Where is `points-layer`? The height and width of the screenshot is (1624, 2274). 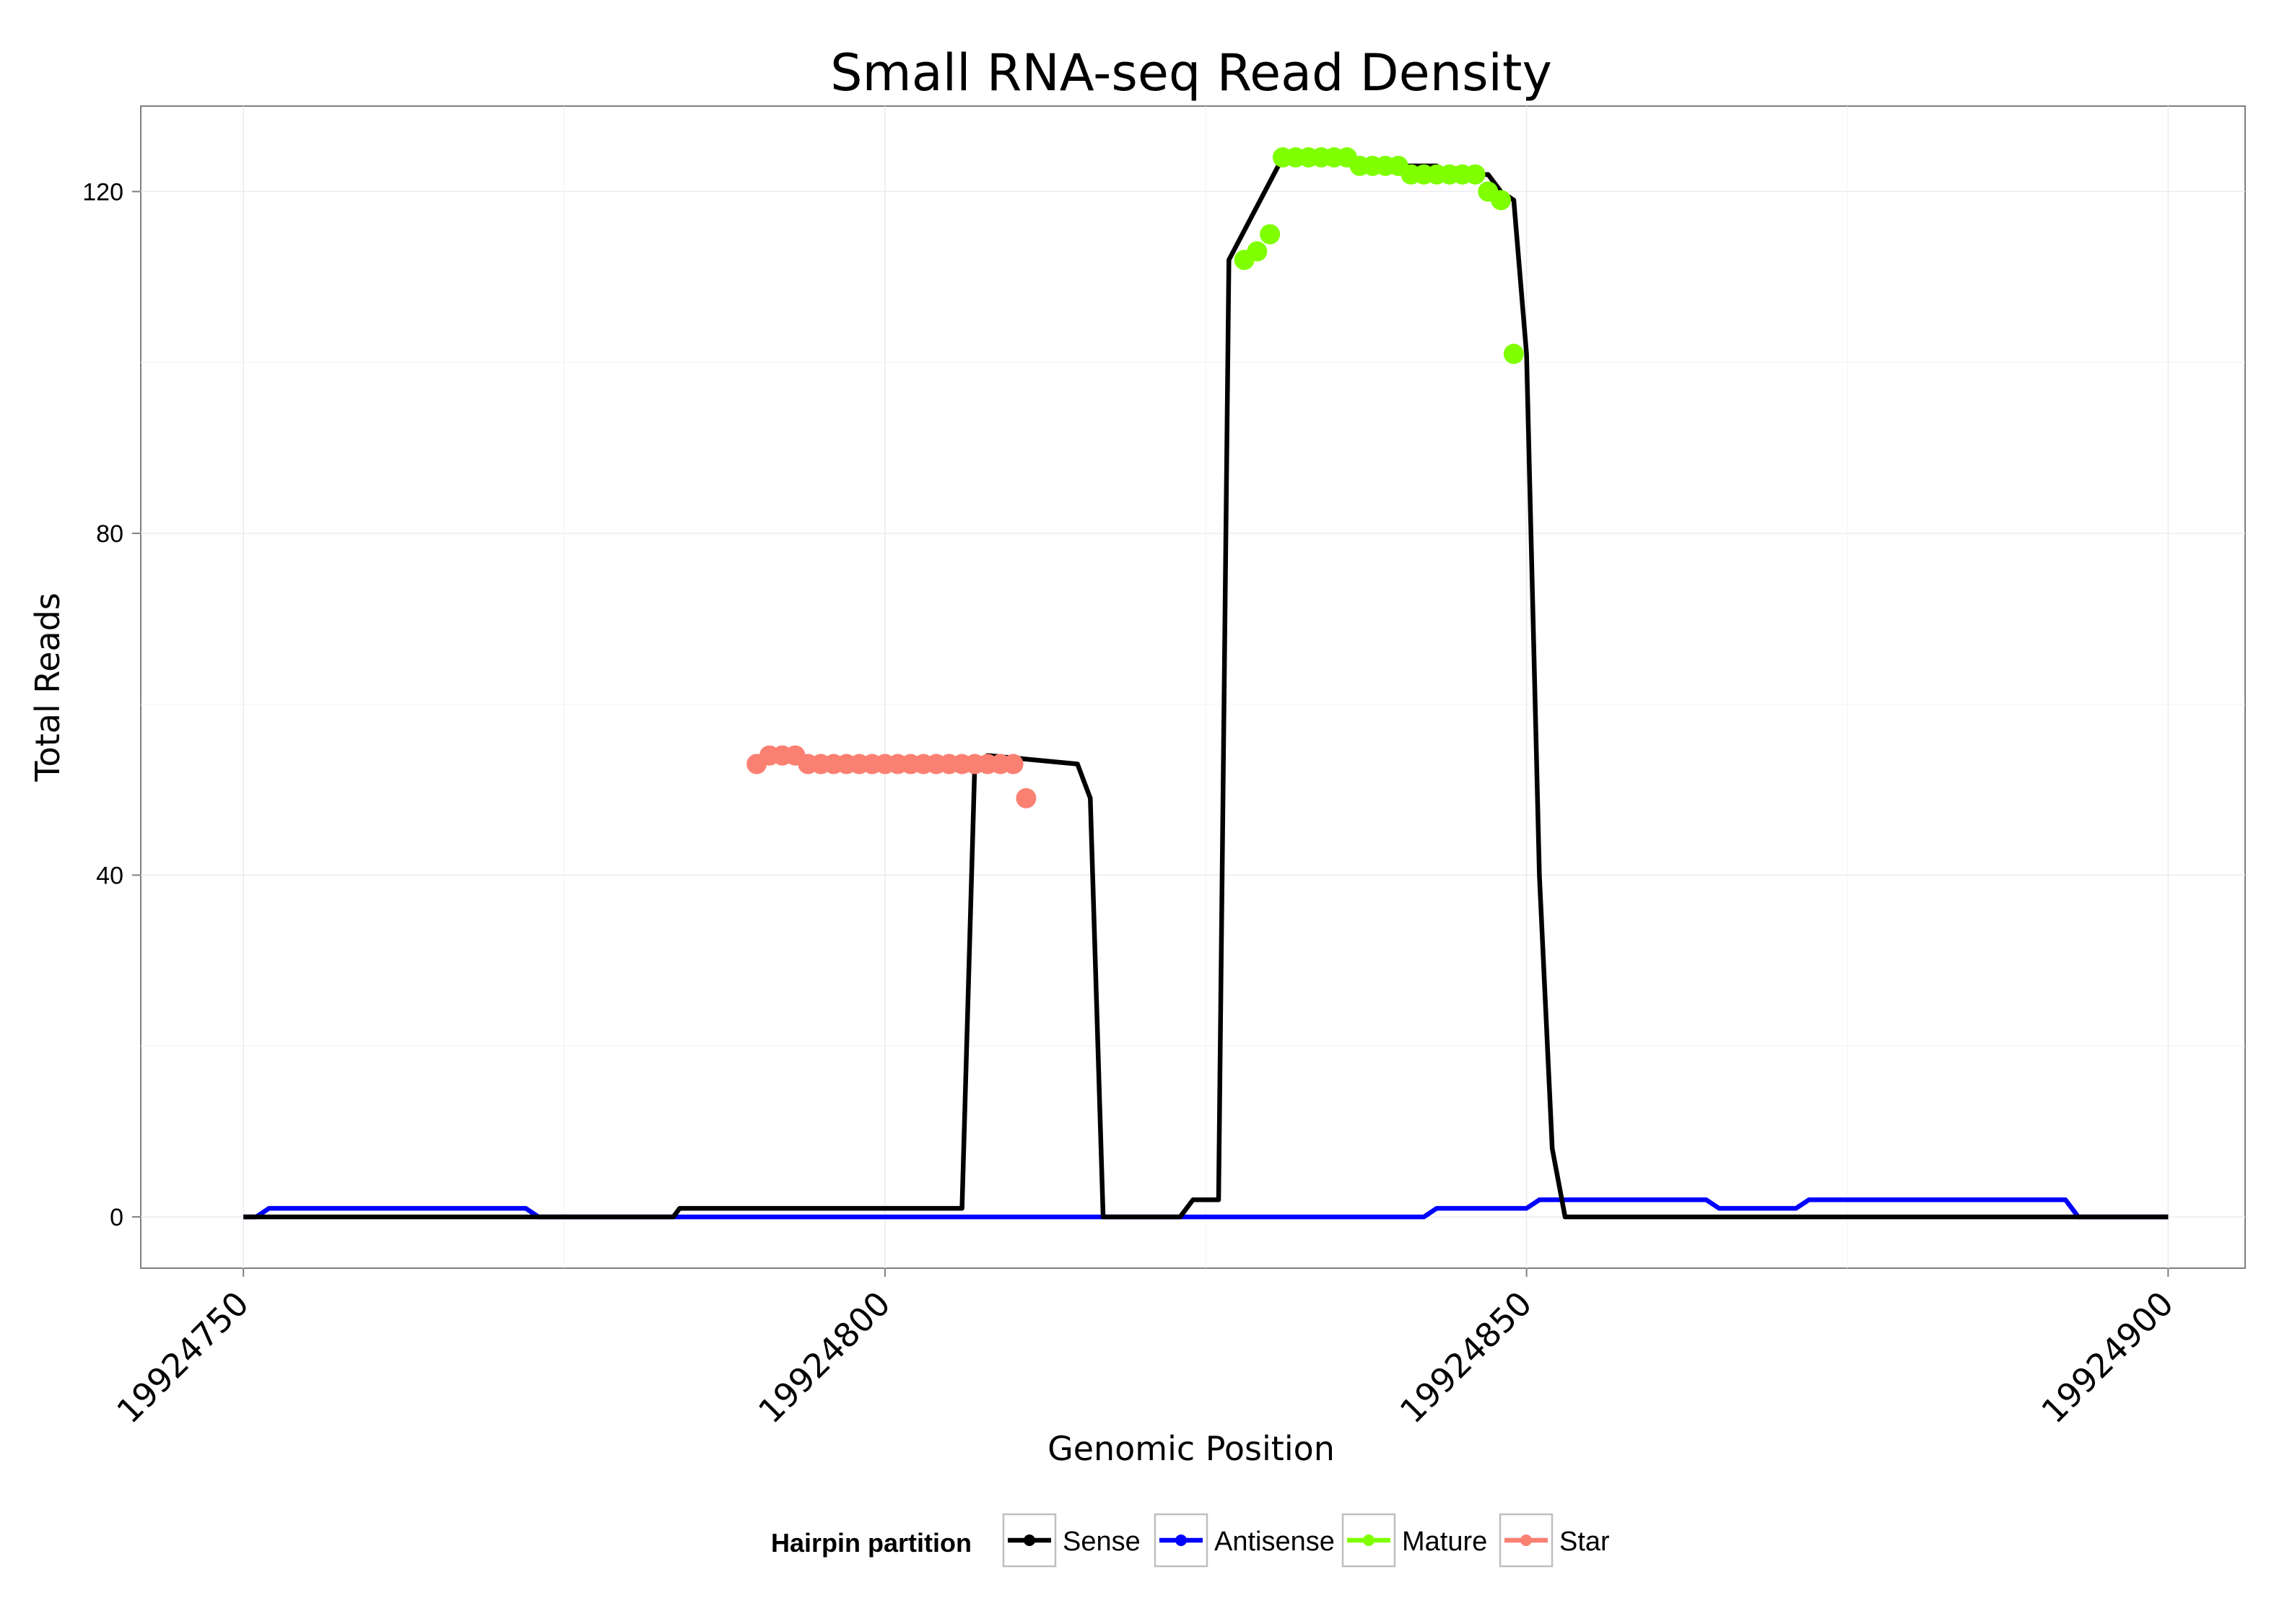
points-layer is located at coordinates (1135, 477).